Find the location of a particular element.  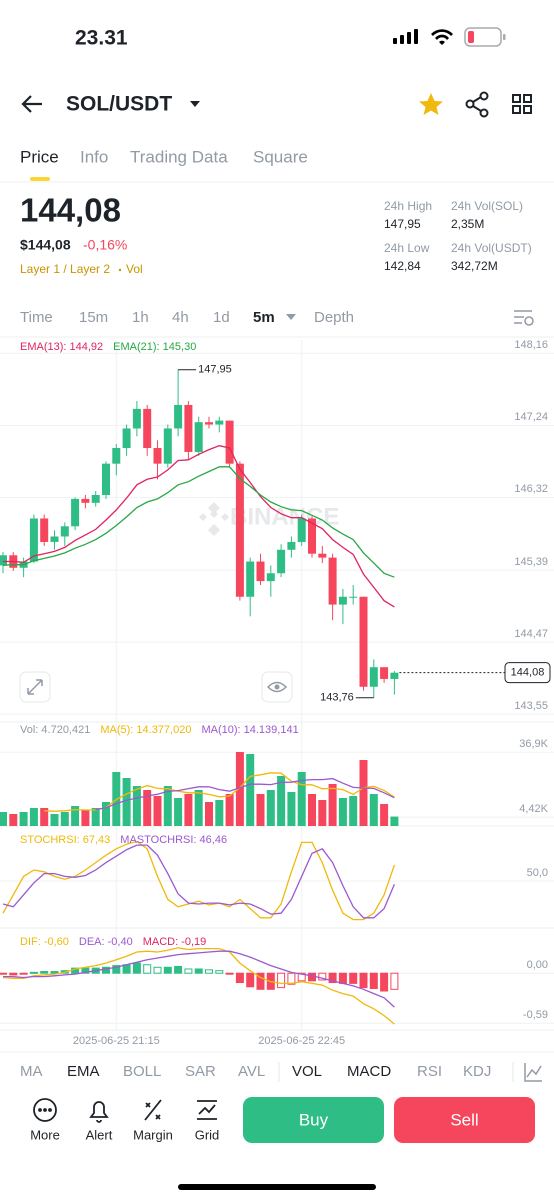

tab: Info is located at coordinates (94, 156).